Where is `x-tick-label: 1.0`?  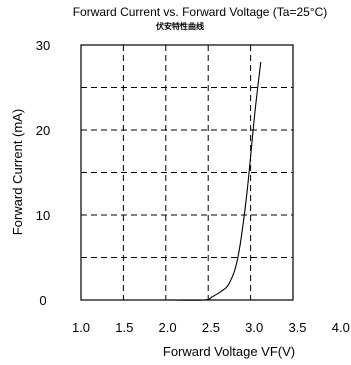 x-tick-label: 1.0 is located at coordinates (81, 327).